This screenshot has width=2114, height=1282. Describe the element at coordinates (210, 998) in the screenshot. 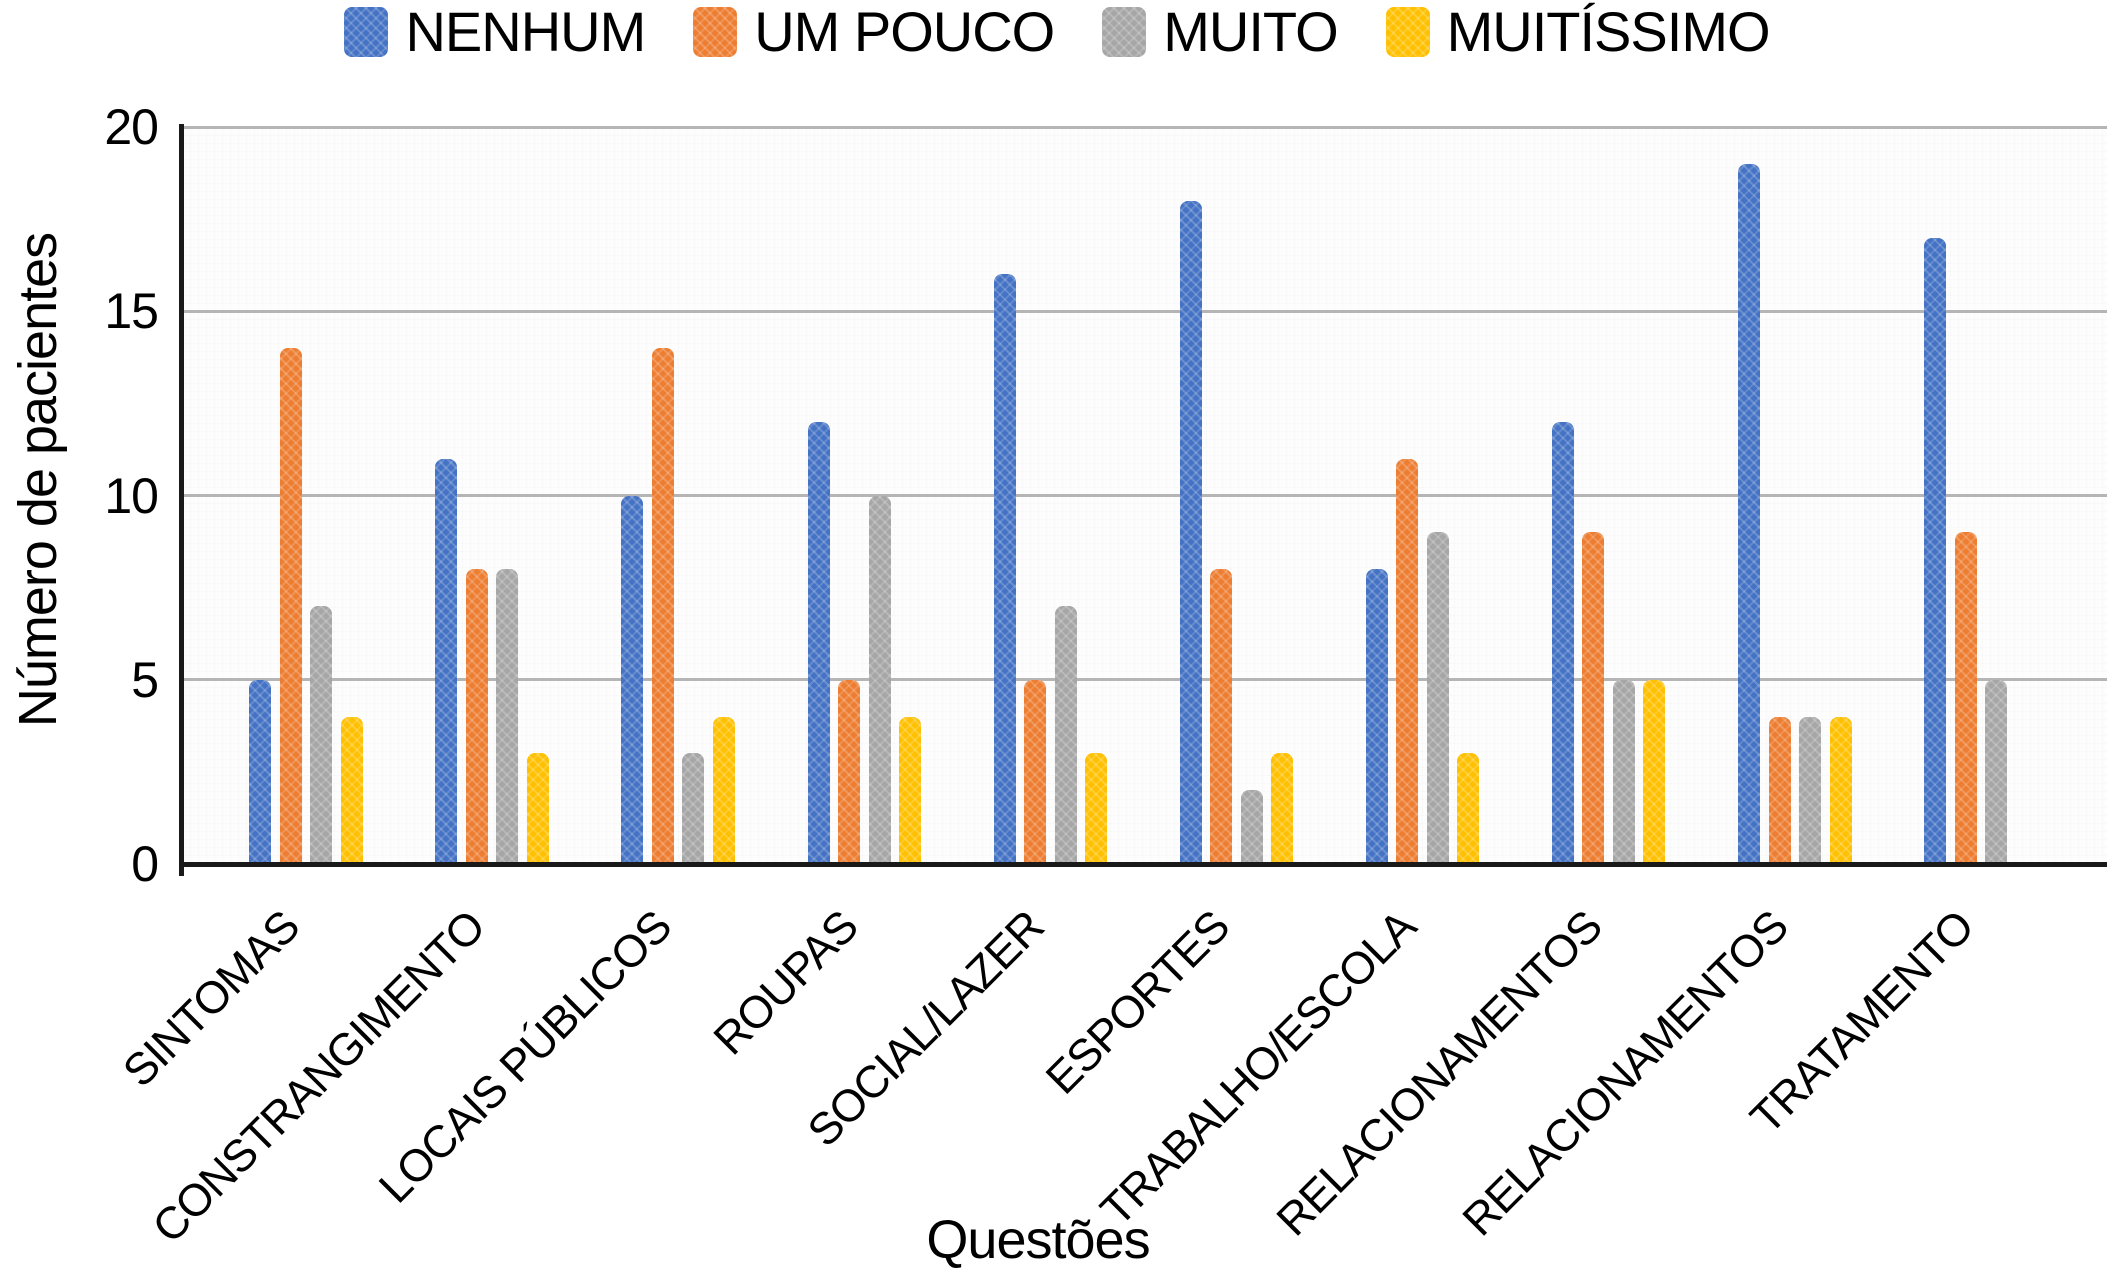

I see `x-category-label-text: SINTOMAS` at that location.